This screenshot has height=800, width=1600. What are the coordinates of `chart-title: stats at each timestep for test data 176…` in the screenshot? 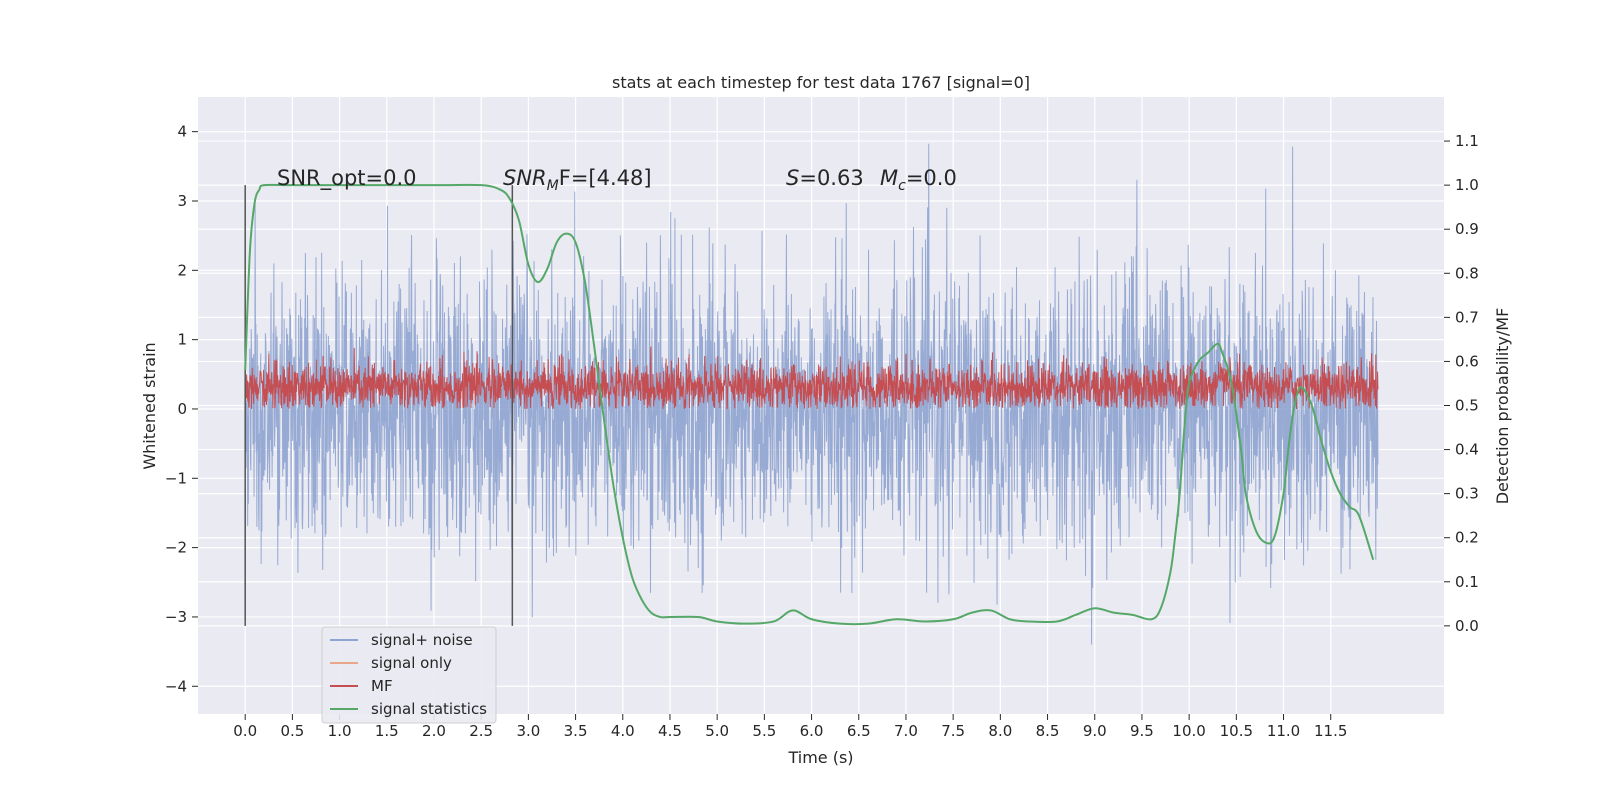 It's located at (821, 82).